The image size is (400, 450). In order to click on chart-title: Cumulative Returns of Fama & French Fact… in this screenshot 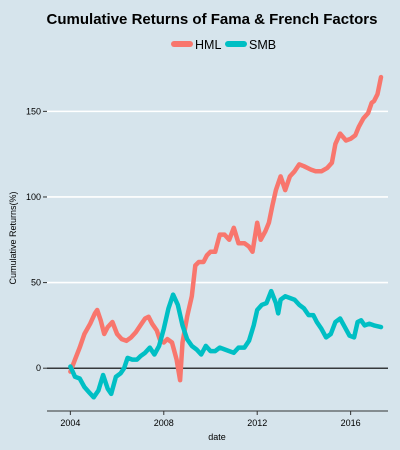, I will do `click(212, 19)`.